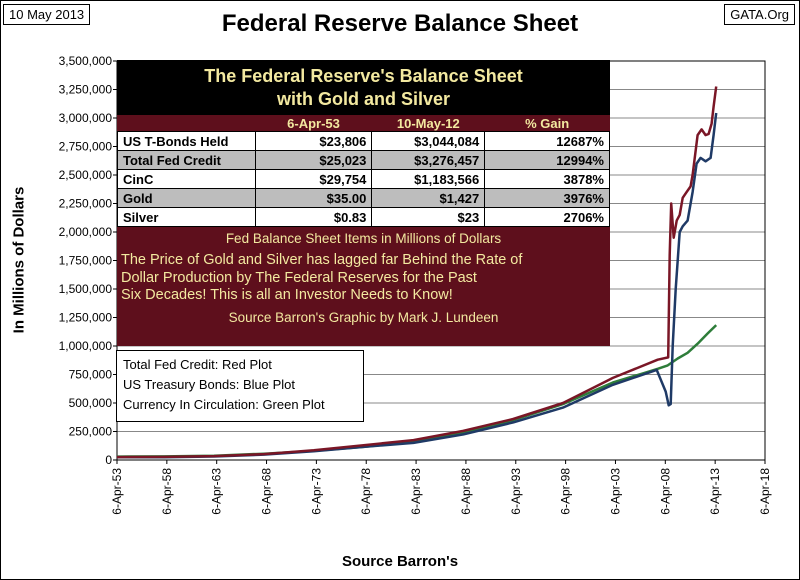  I want to click on legend-entry: Currency In Circulation: Green Plot, so click(224, 404).